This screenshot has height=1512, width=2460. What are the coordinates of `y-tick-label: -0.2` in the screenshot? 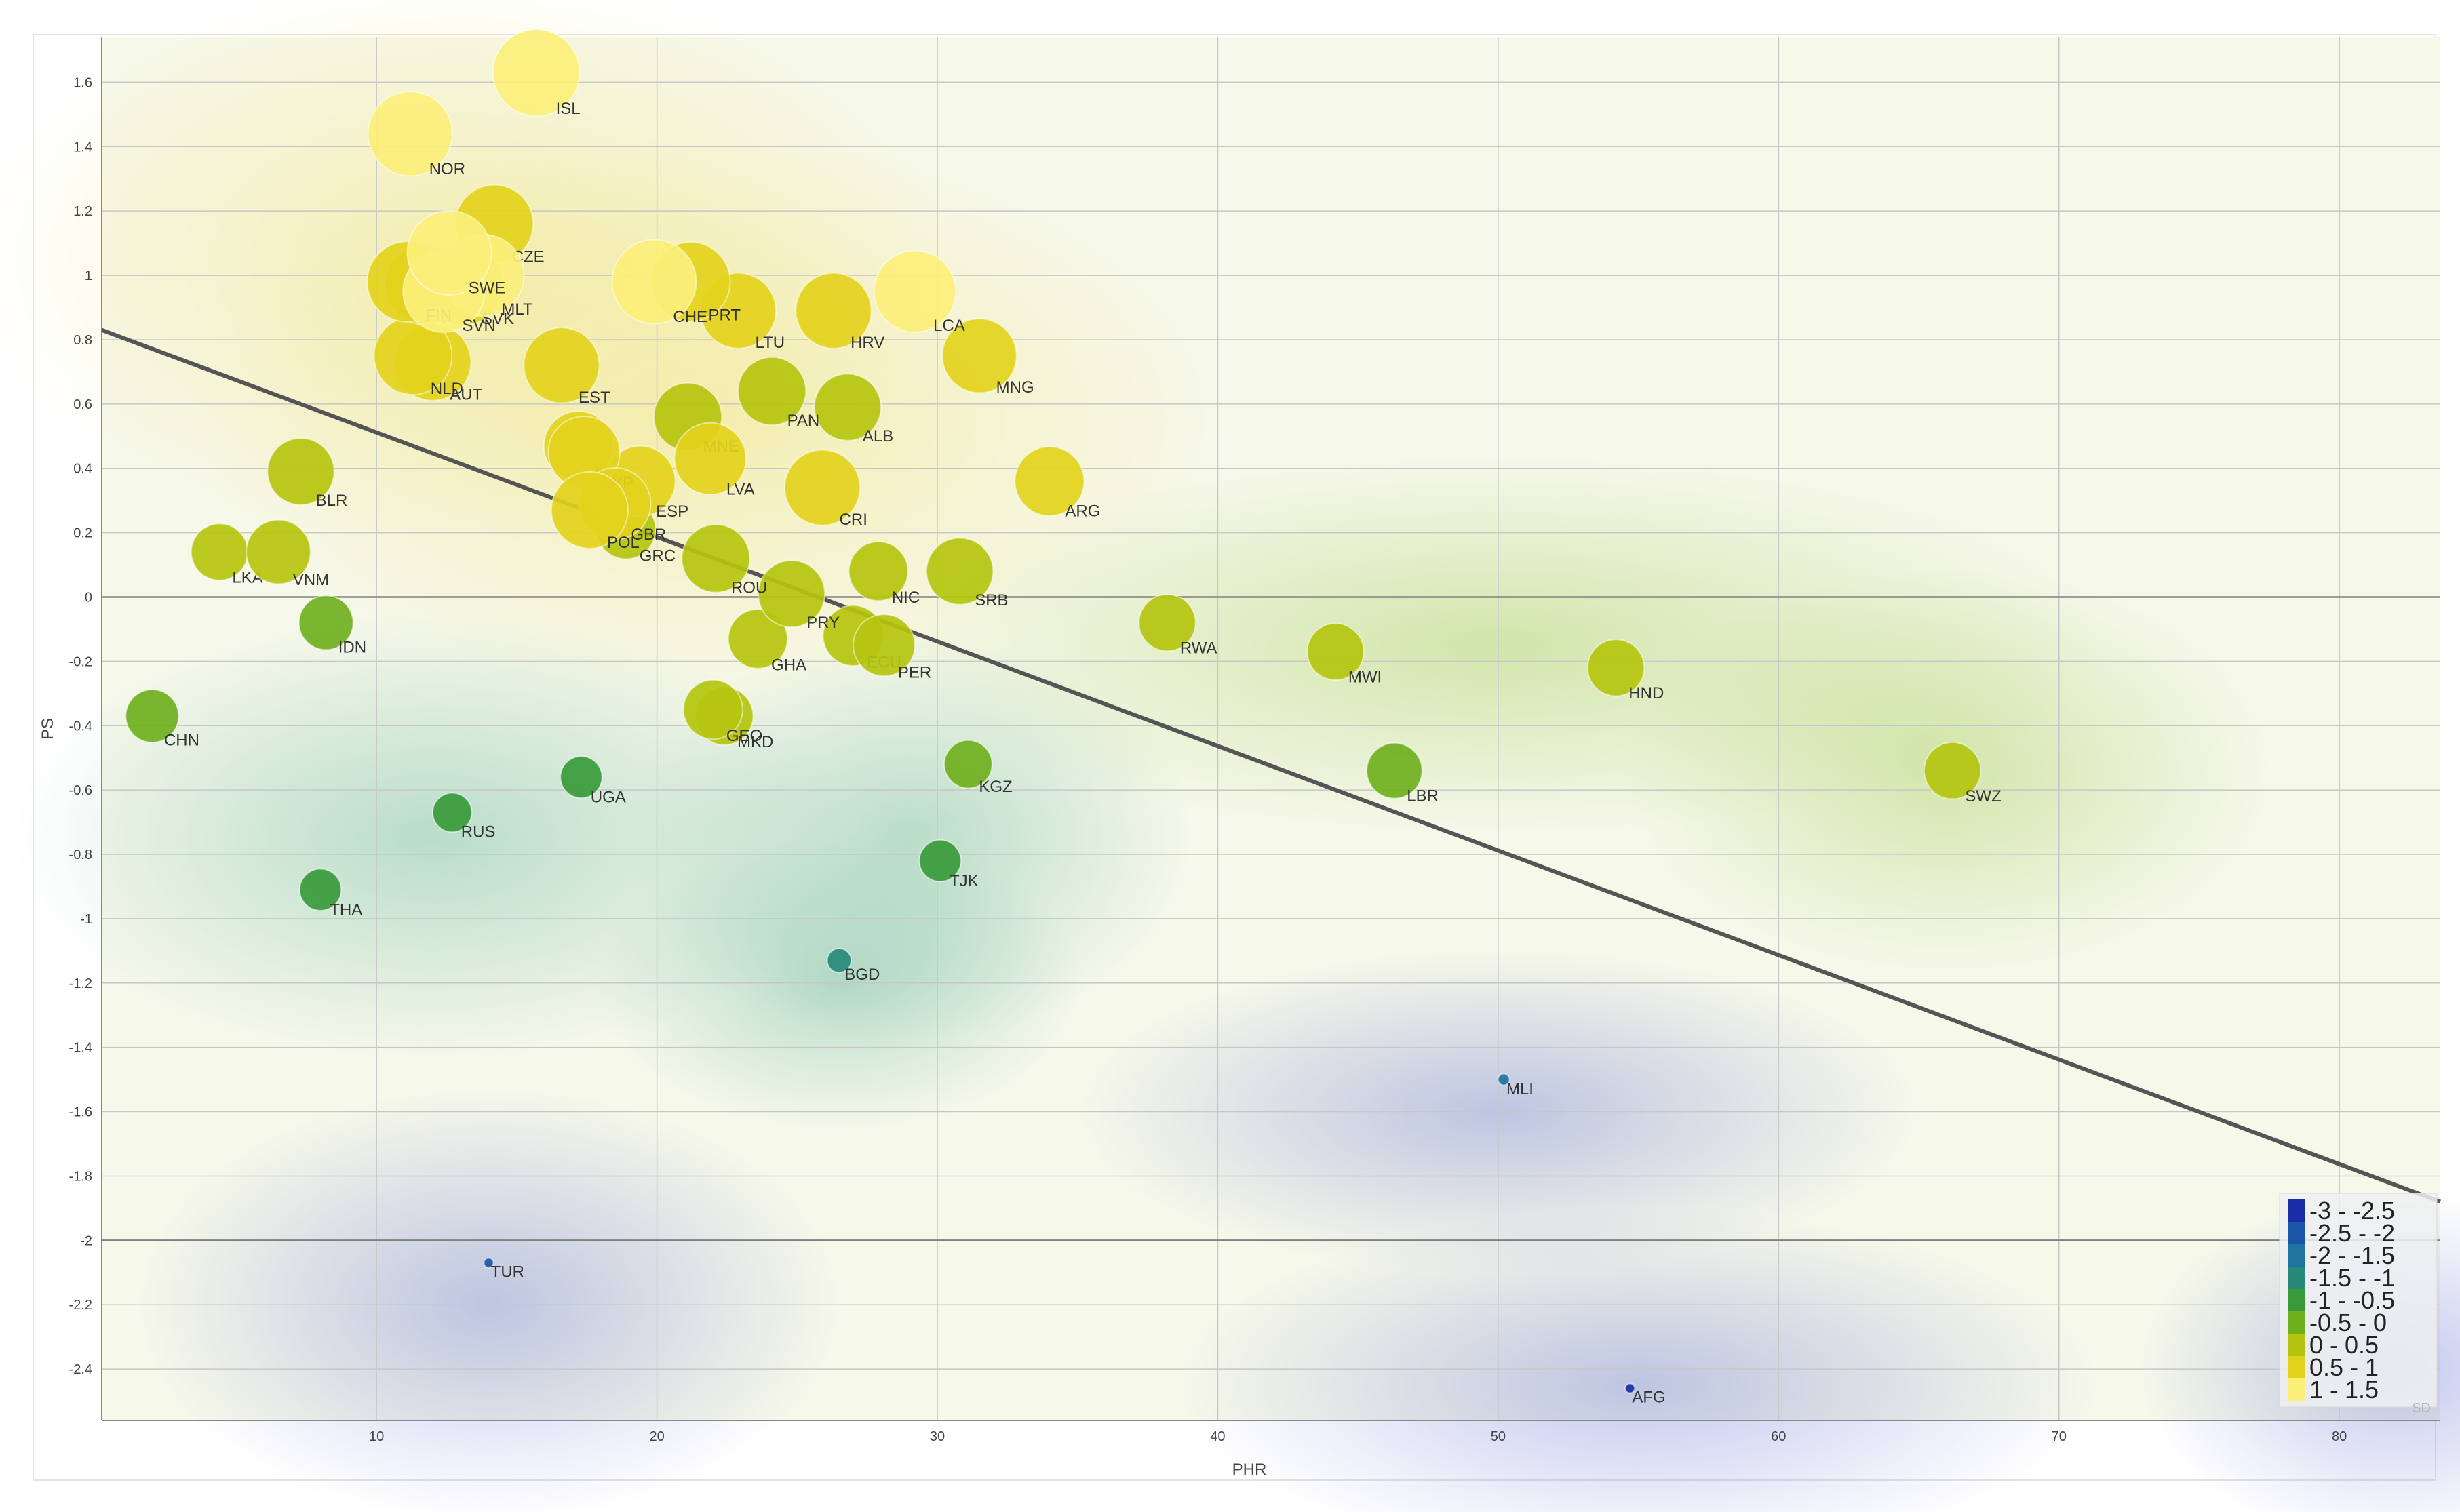 It's located at (80, 661).